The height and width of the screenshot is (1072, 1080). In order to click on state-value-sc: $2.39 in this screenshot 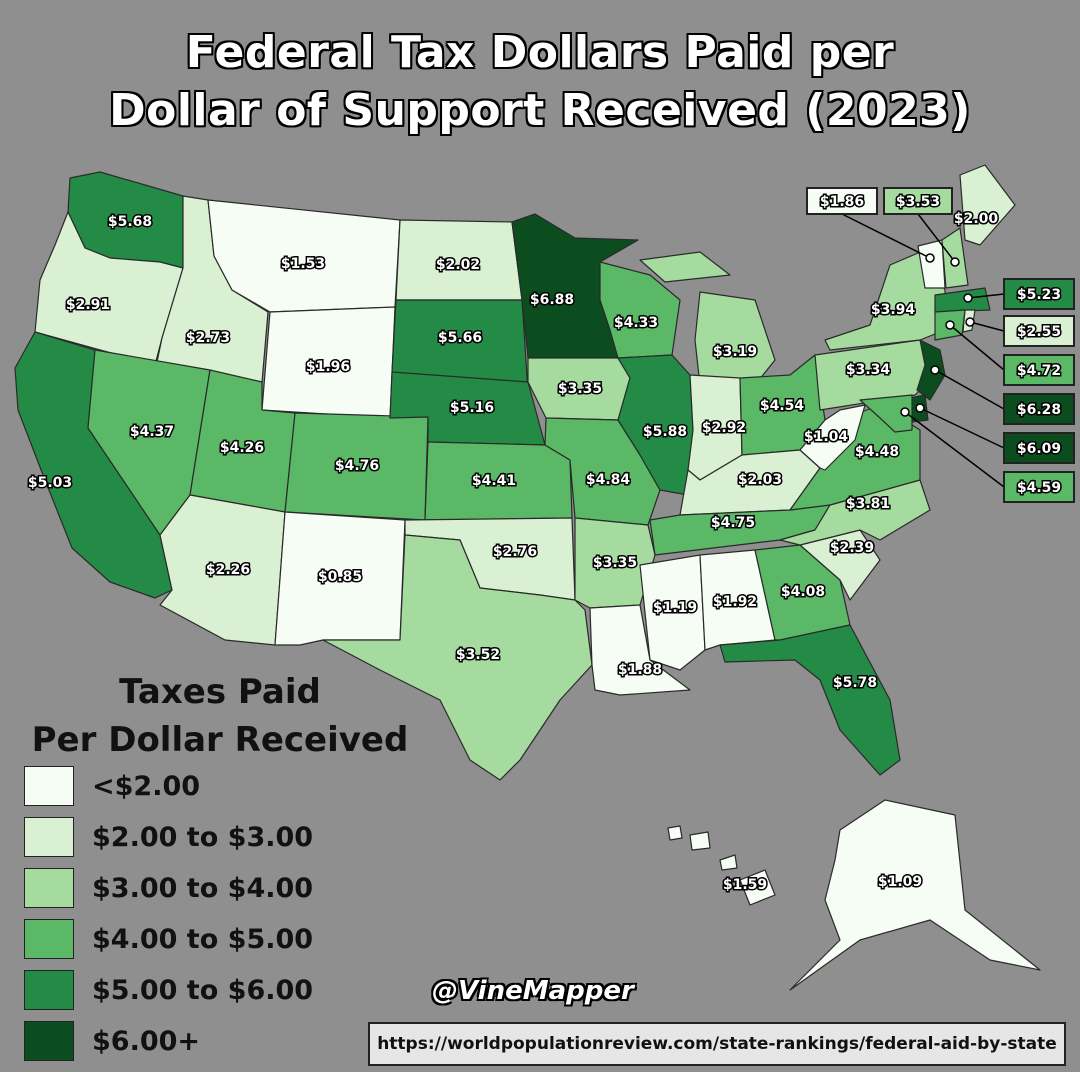, I will do `click(852, 548)`.